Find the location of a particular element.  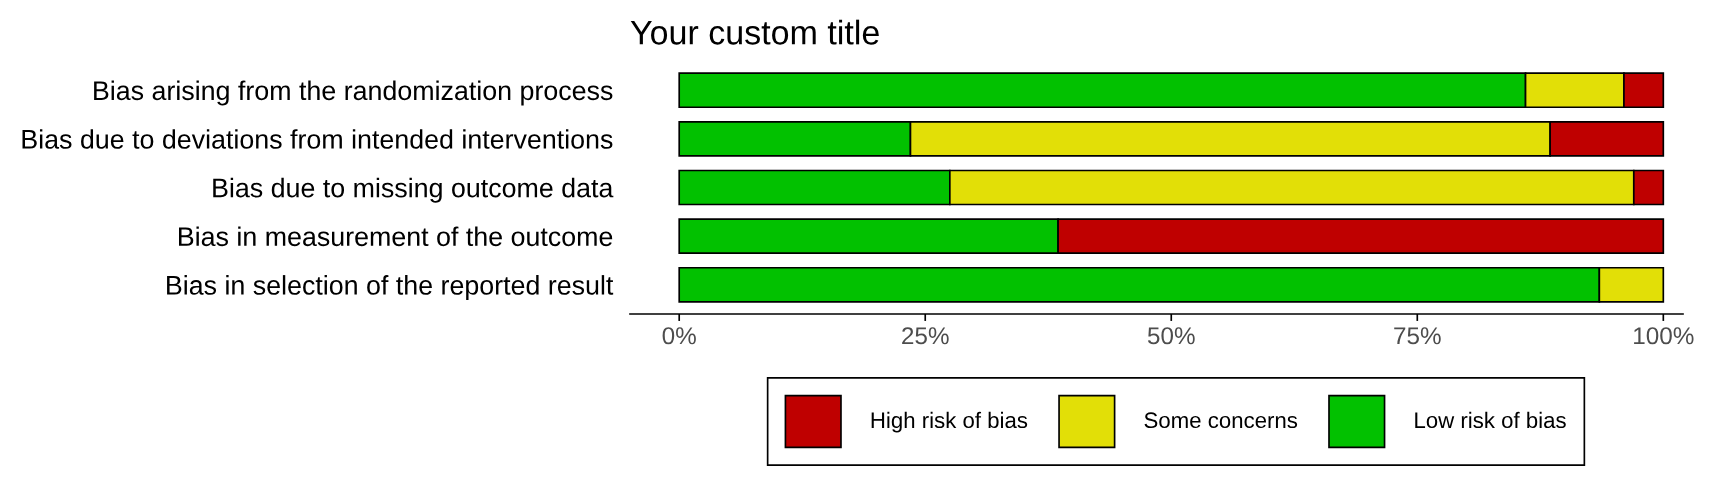

chart-title: Your custom title is located at coordinates (754, 32).